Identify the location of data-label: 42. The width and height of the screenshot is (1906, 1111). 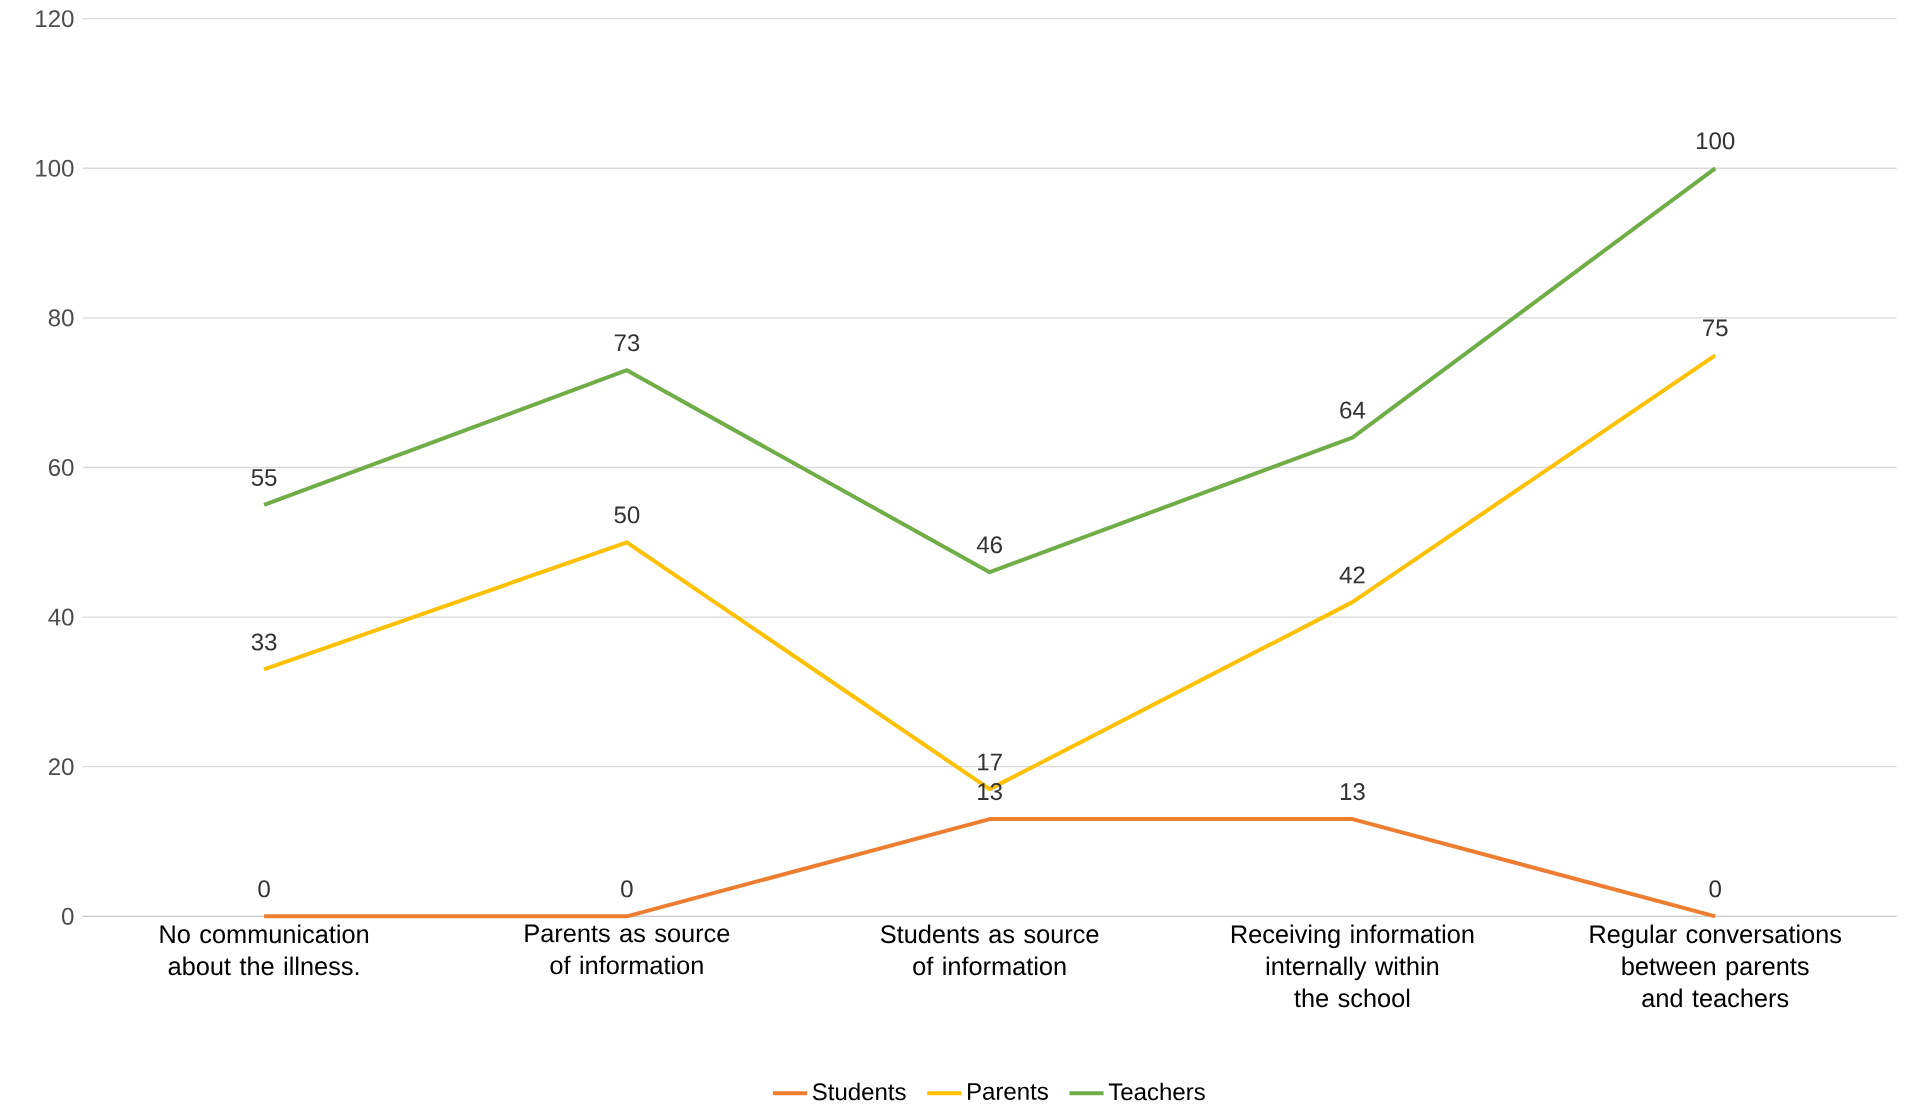
(1352, 575).